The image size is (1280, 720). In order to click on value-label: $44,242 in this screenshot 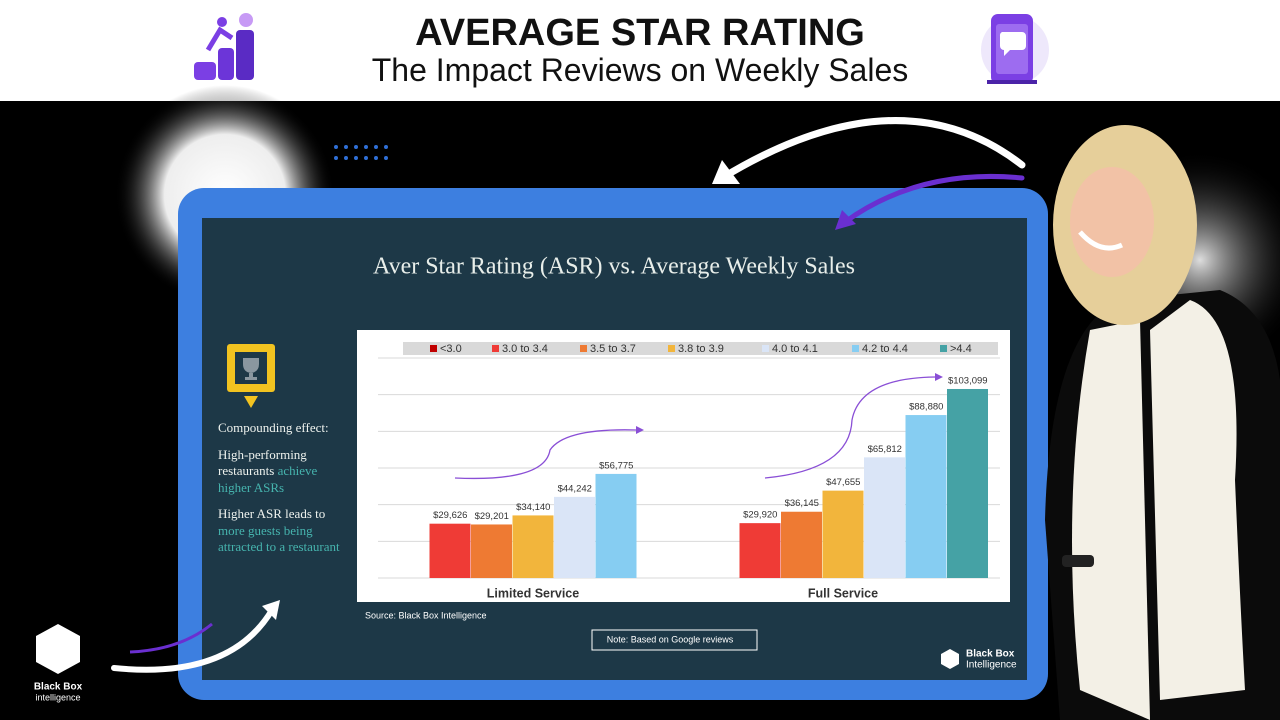, I will do `click(575, 488)`.